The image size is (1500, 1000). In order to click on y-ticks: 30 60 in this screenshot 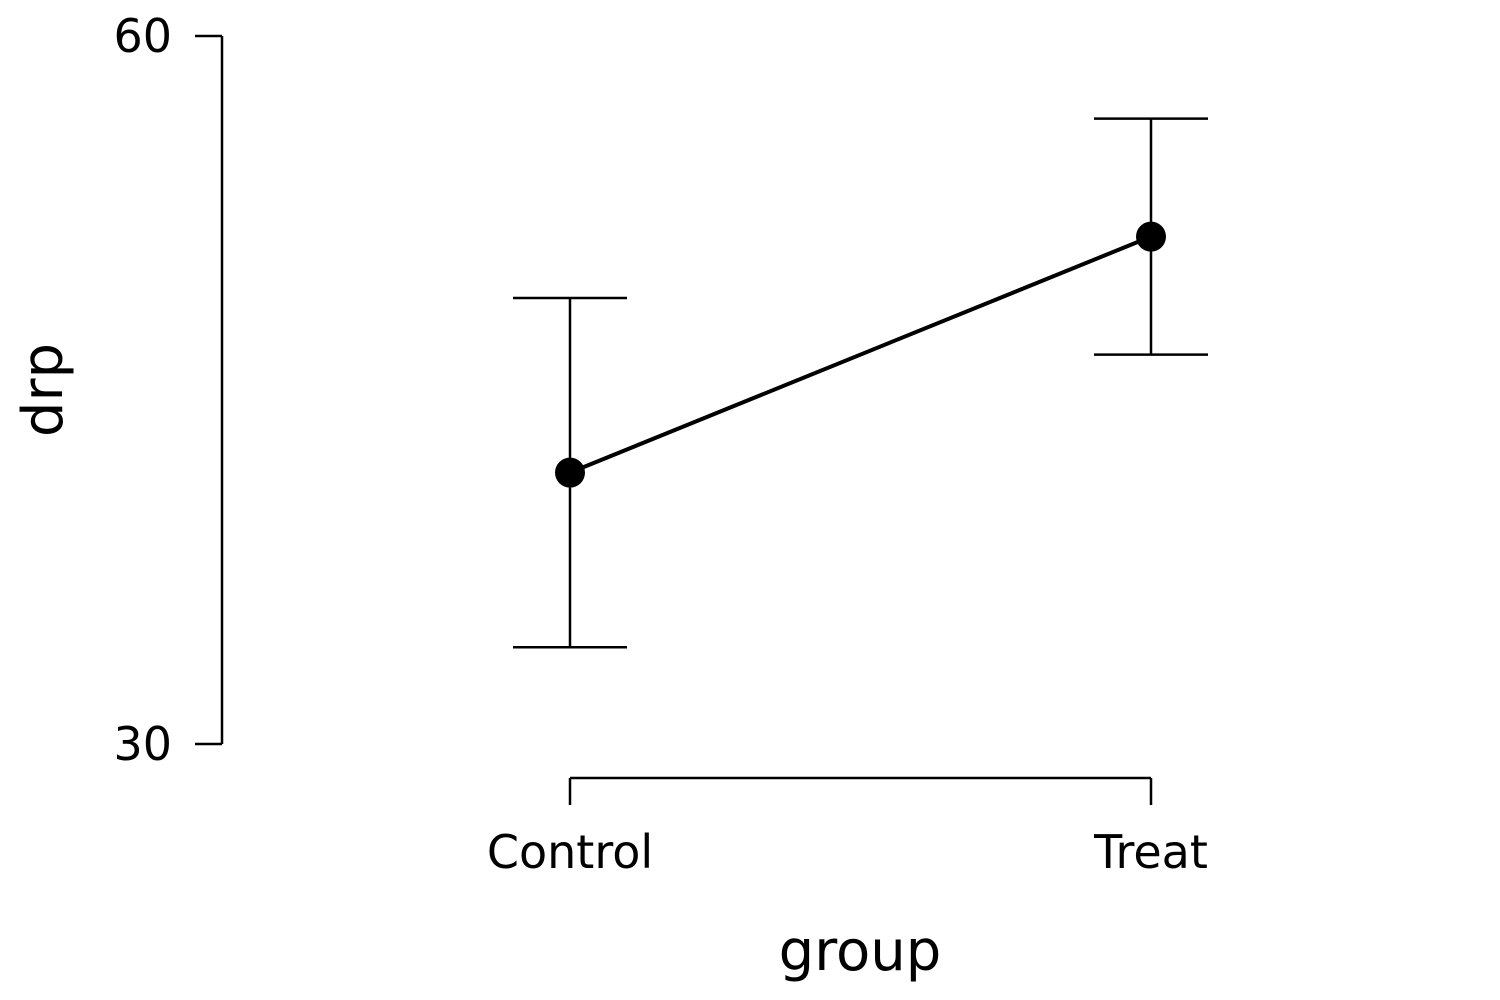, I will do `click(167, 390)`.